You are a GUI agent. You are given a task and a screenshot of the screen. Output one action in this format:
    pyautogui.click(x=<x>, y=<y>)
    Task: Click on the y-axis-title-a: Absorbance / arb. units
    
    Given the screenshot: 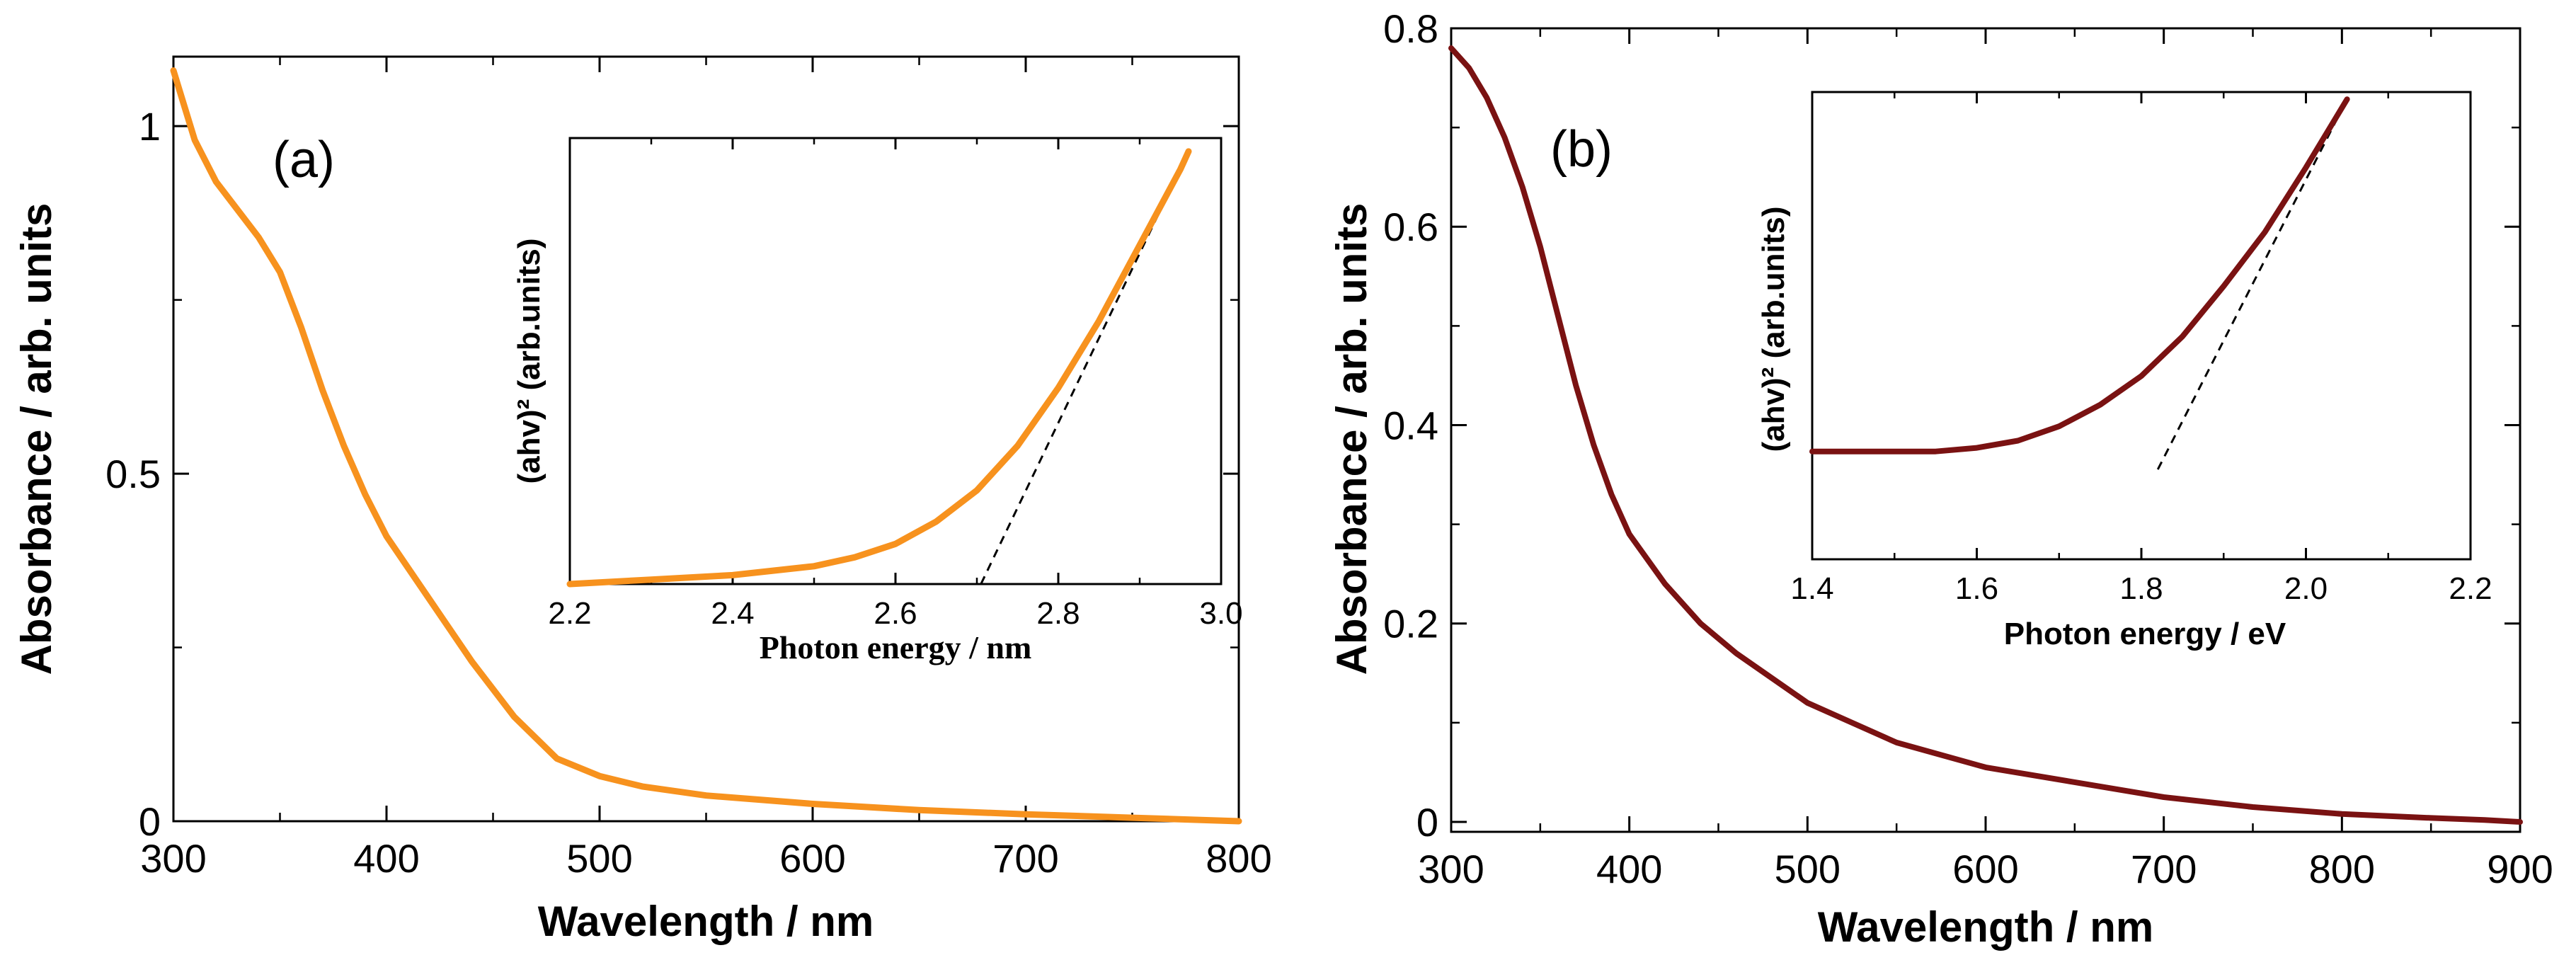 What is the action you would take?
    pyautogui.click(x=36, y=439)
    